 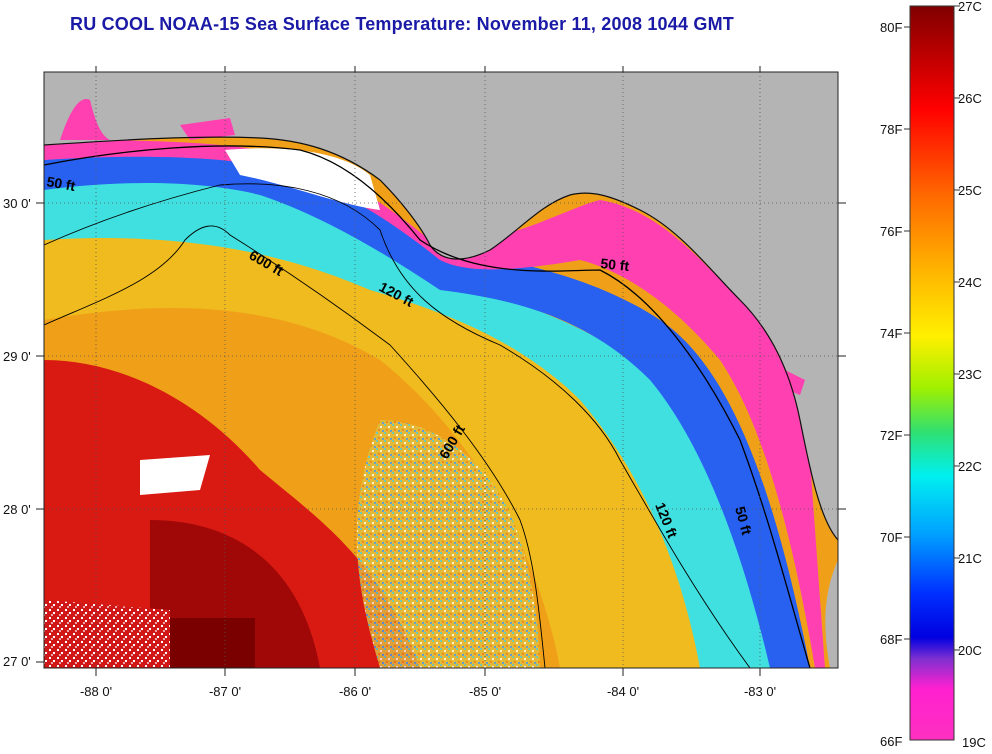 What do you see at coordinates (60, 183) in the screenshot?
I see `contour-label-50ft-west: 50 ft` at bounding box center [60, 183].